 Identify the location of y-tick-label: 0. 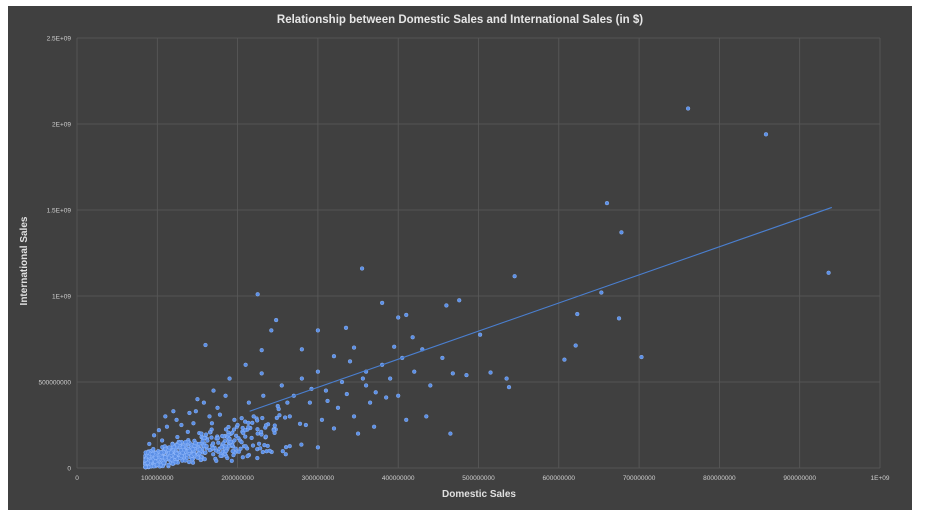
(69, 469).